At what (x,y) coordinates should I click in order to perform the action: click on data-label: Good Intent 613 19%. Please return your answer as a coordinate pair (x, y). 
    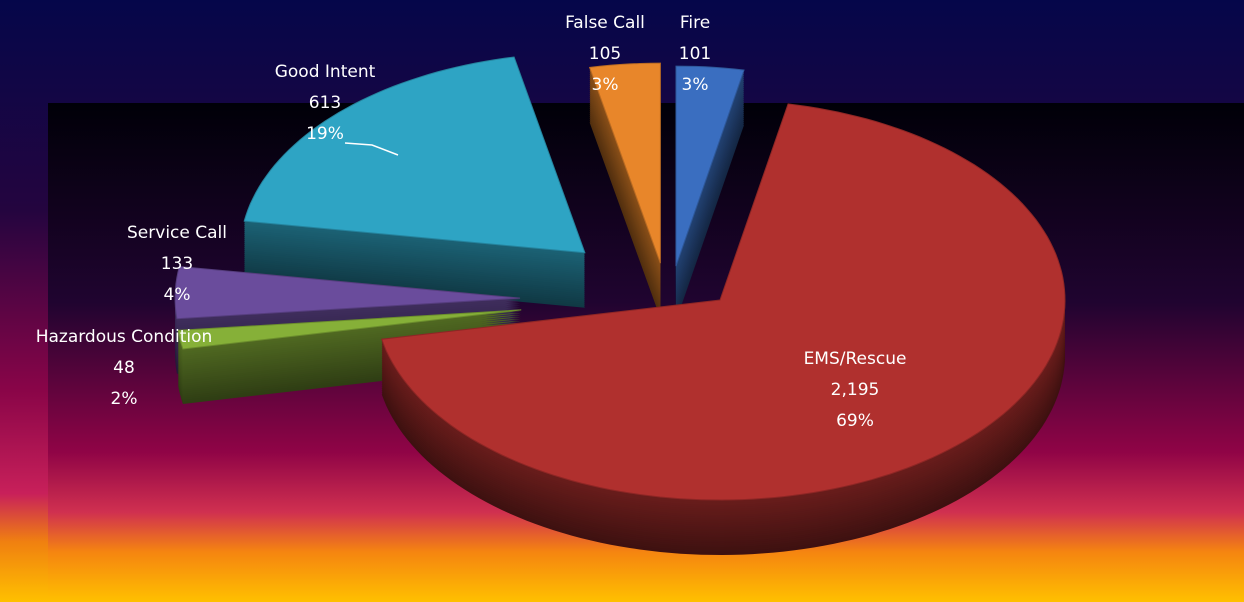
    Looking at the image, I should click on (325, 103).